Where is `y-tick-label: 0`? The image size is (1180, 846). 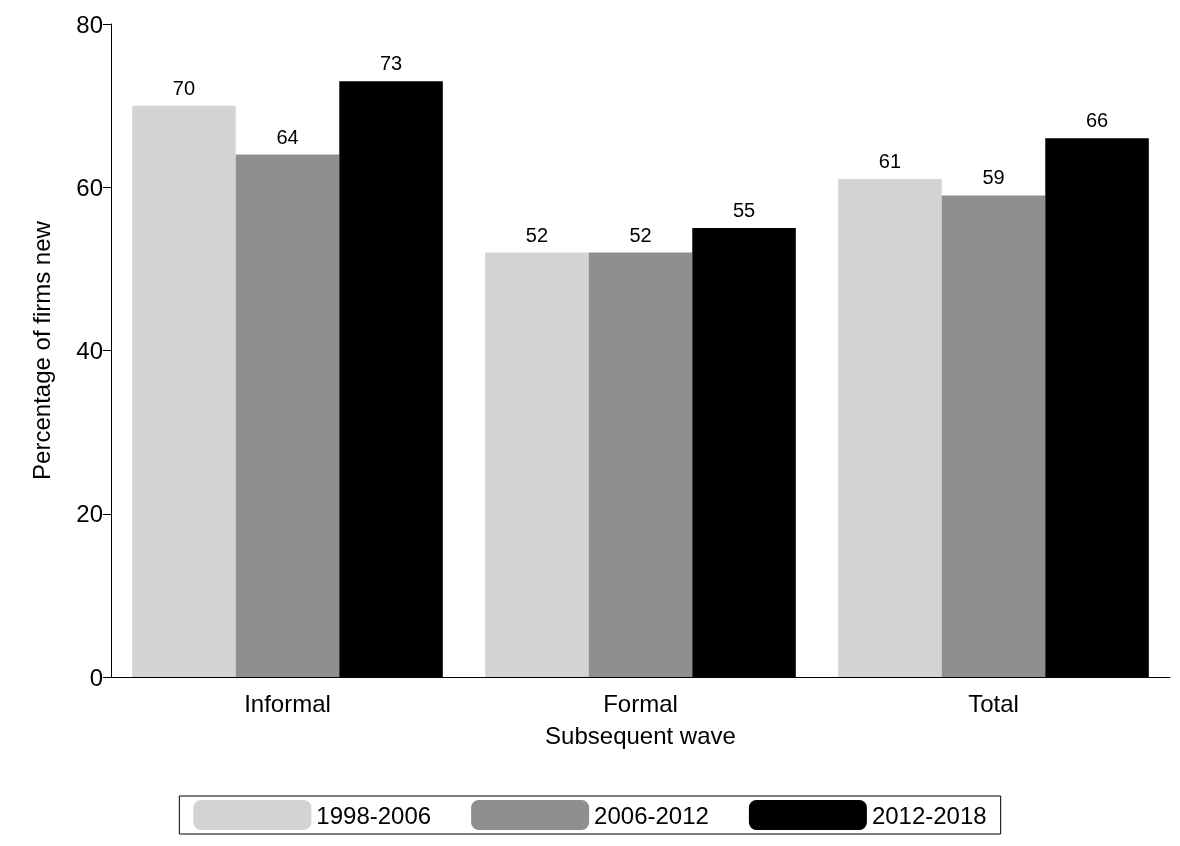
y-tick-label: 0 is located at coordinates (96, 677).